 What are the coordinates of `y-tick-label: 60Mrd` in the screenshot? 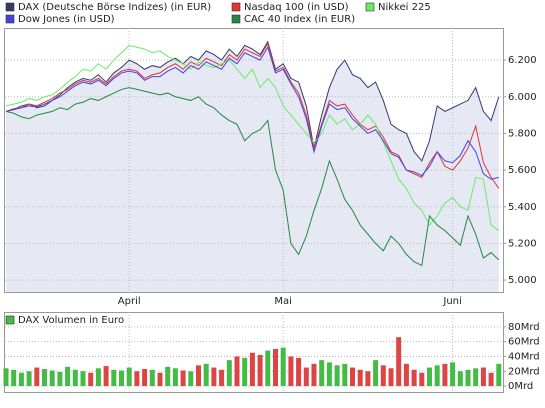 It's located at (524, 342).